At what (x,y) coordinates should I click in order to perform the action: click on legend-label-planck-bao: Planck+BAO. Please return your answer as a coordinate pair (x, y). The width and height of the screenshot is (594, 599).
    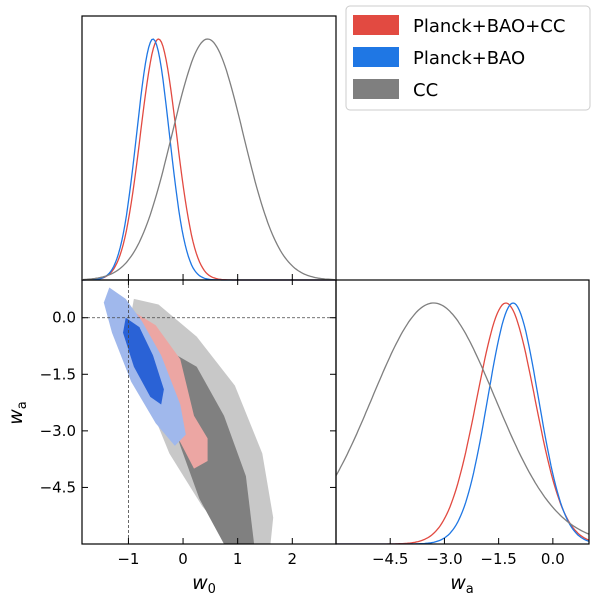
    Looking at the image, I should click on (469, 58).